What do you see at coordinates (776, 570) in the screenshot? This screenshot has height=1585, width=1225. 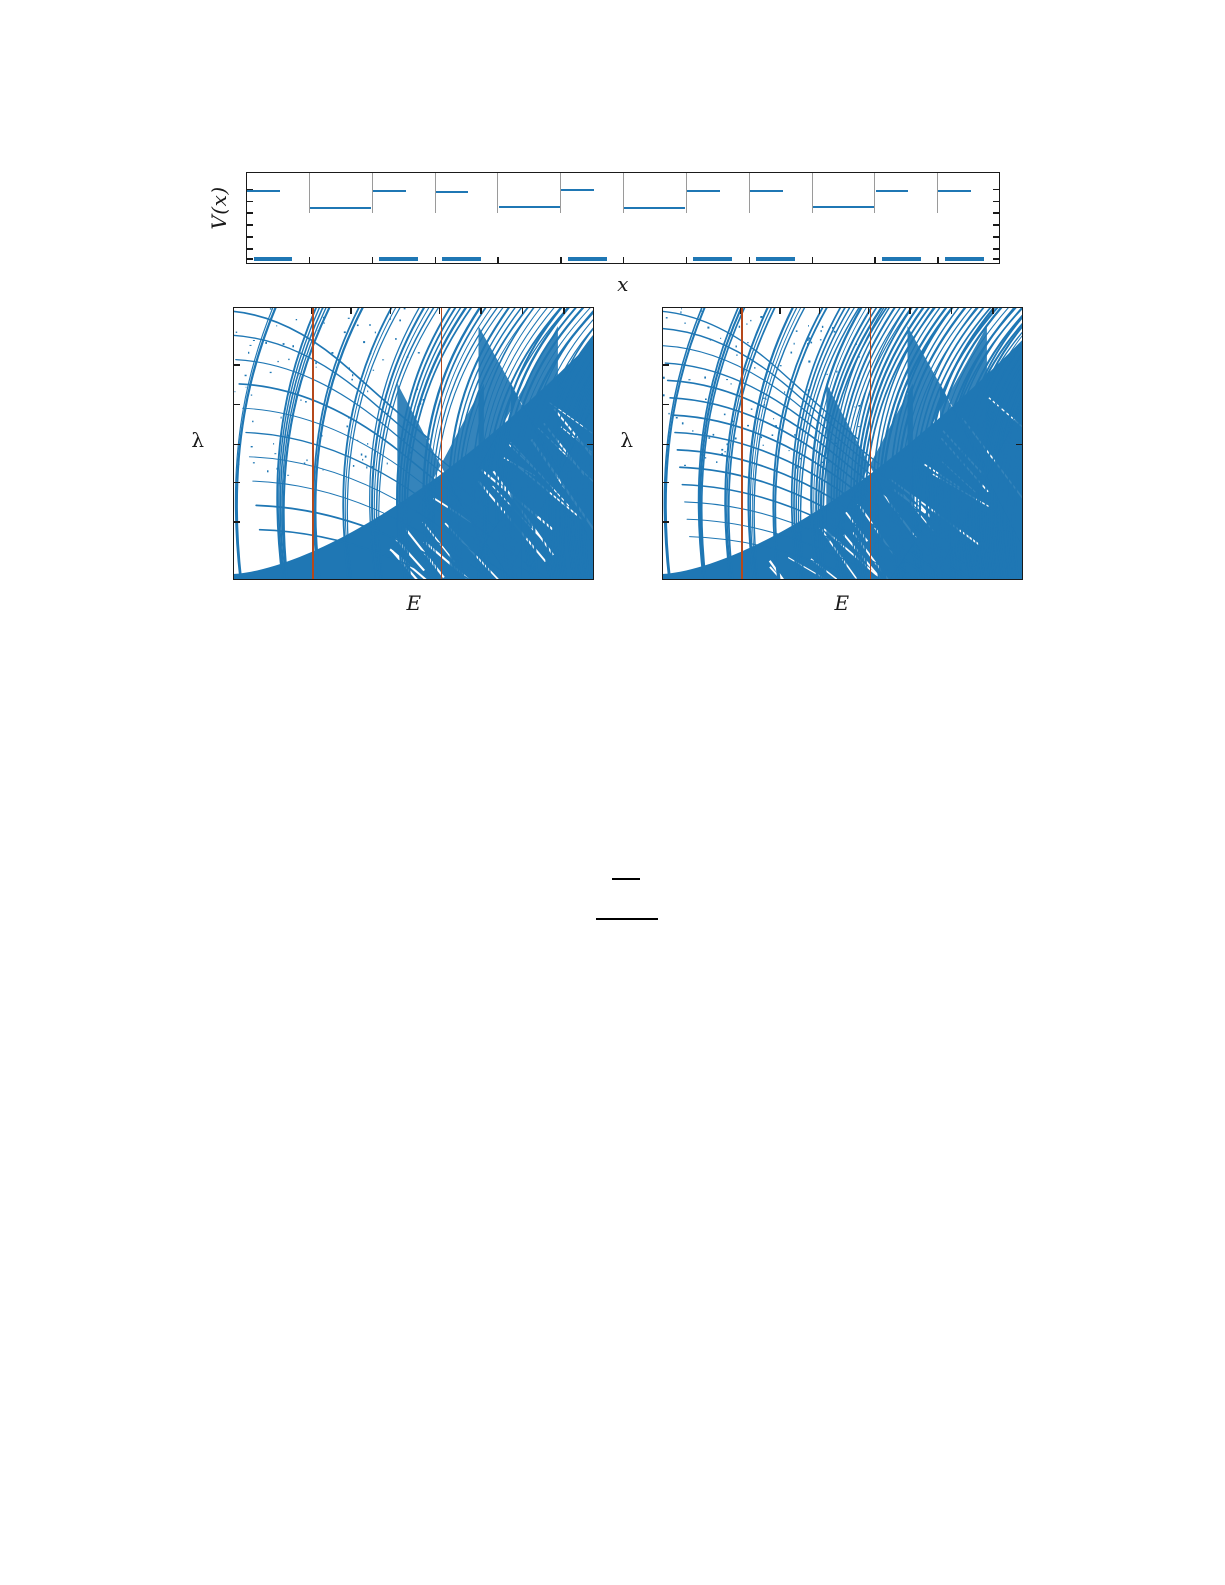 I see `spectral-band-gap` at bounding box center [776, 570].